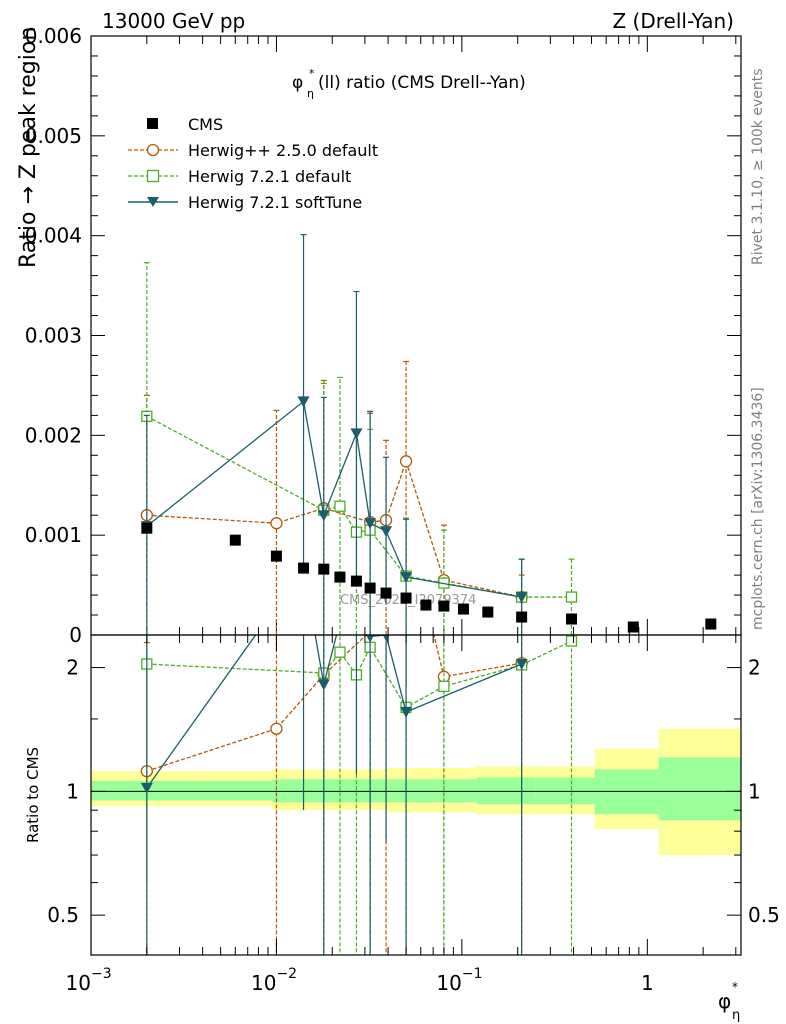 This screenshot has width=786, height=1024. Describe the element at coordinates (472, 974) in the screenshot. I see `x-tick-exponent: −1` at that location.